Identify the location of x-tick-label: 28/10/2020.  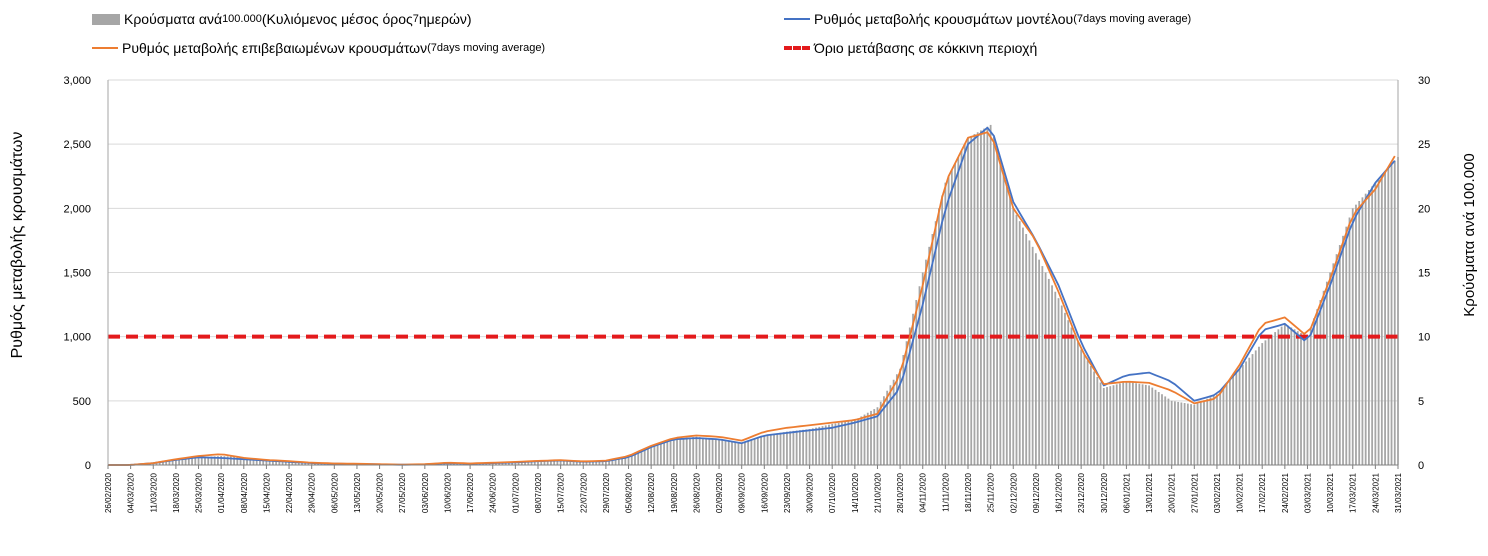
(900, 492).